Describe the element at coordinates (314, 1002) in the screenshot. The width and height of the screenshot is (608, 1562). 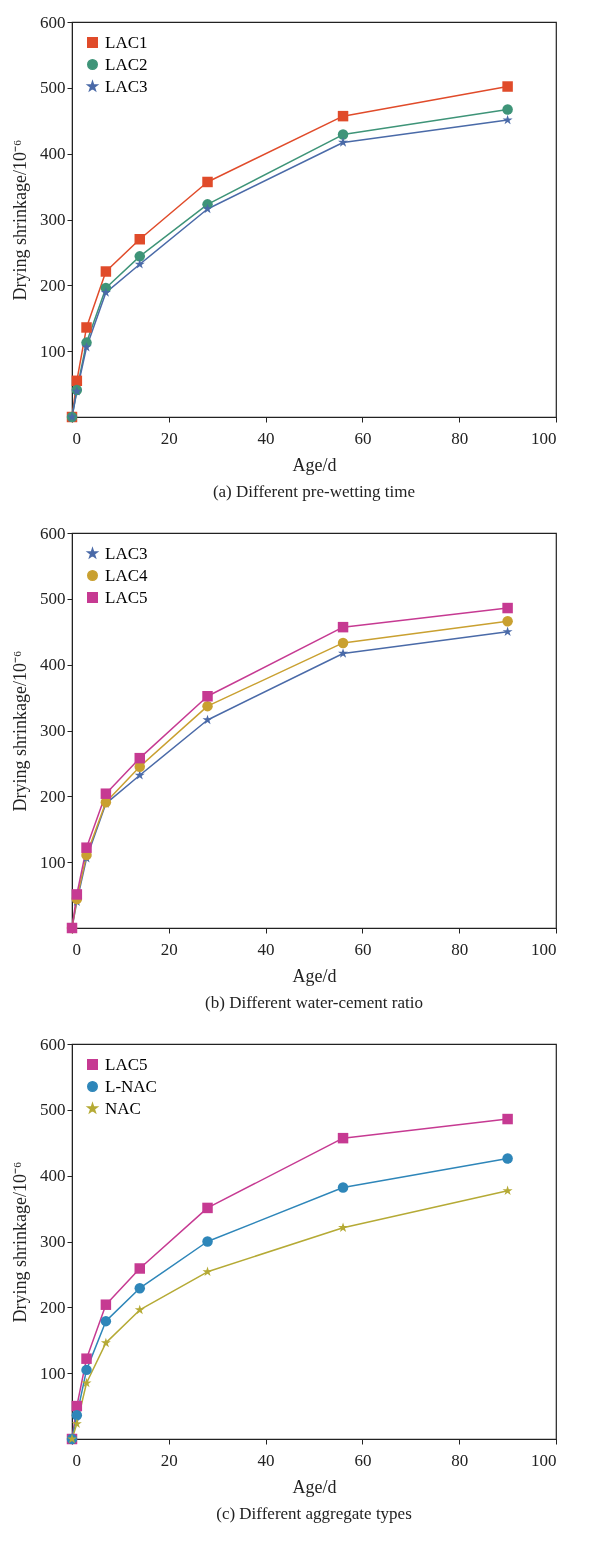
I see `text: (b) Different water-cement ratio` at that location.